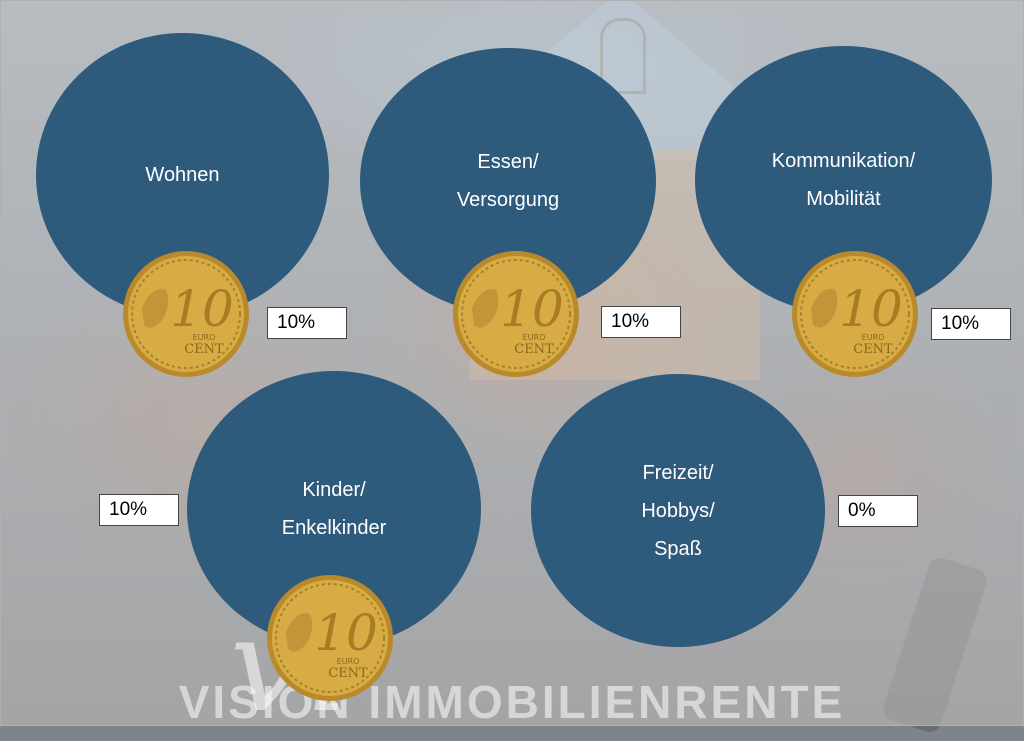 The image size is (1024, 741). I want to click on category-label-line: Kinder/, so click(334, 490).